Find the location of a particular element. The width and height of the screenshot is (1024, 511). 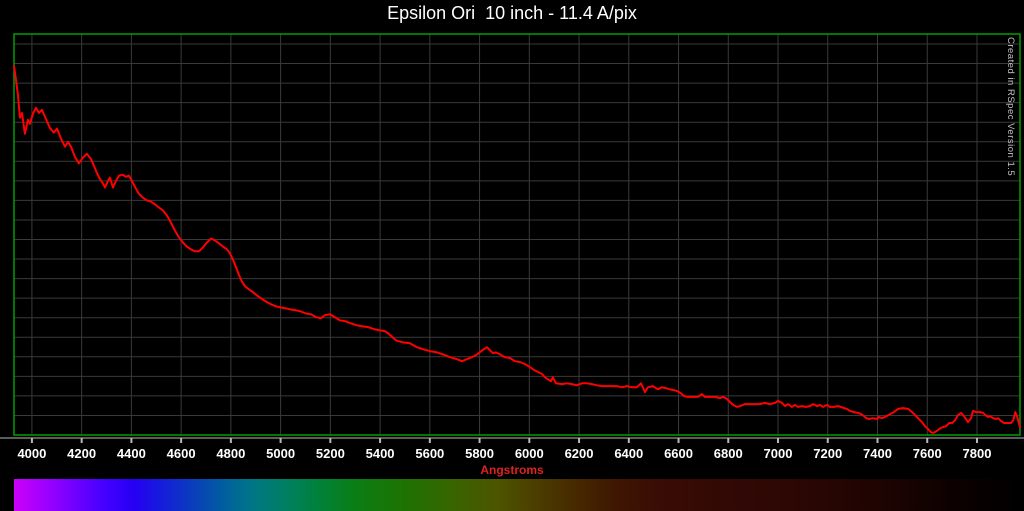

watermark-text: Created in RSpec Version 1.5 is located at coordinates (1010, 107).